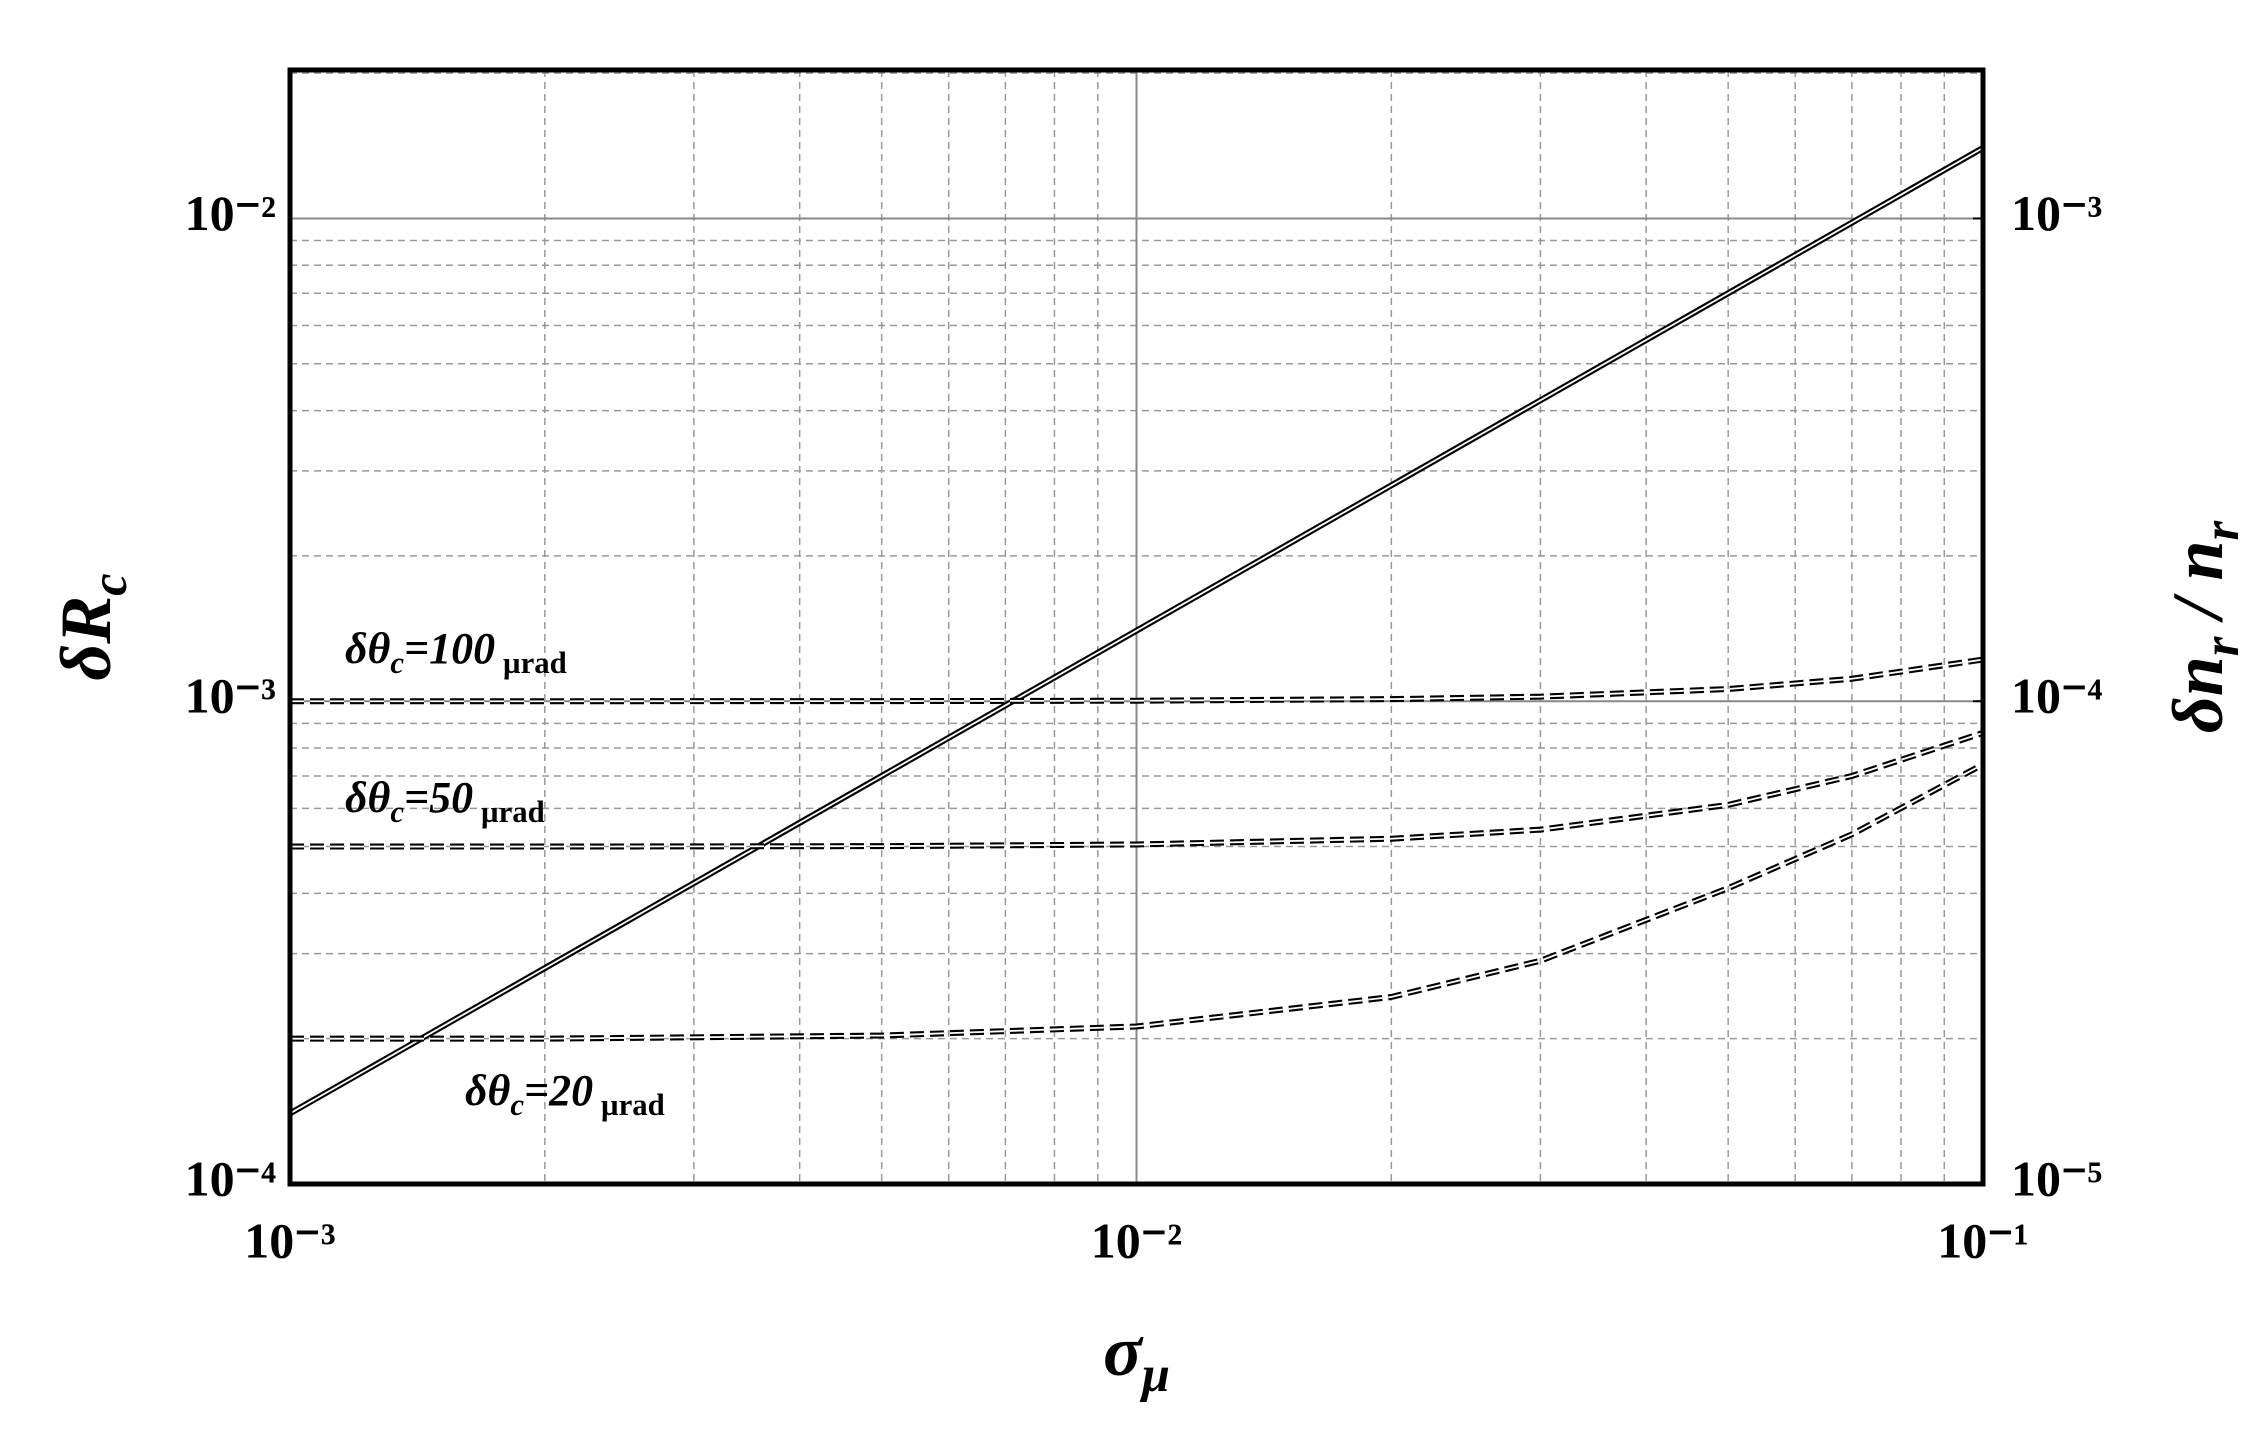  I want to click on label-part: =50, so click(438, 797).